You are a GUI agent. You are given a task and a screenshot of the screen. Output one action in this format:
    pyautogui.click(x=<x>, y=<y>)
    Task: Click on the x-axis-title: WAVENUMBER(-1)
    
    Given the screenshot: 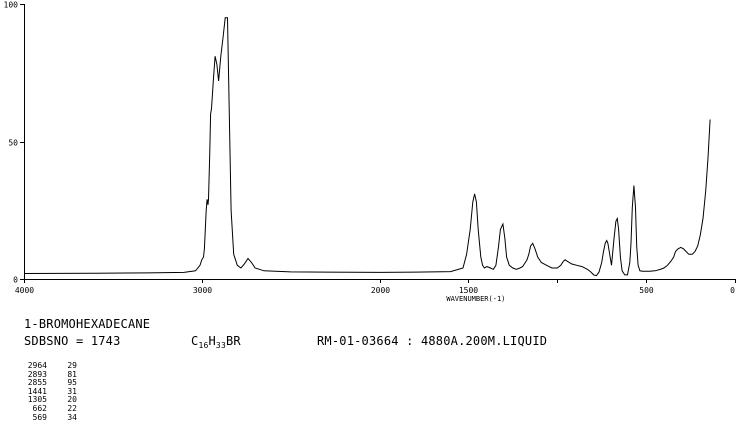 What is the action you would take?
    pyautogui.click(x=475, y=299)
    